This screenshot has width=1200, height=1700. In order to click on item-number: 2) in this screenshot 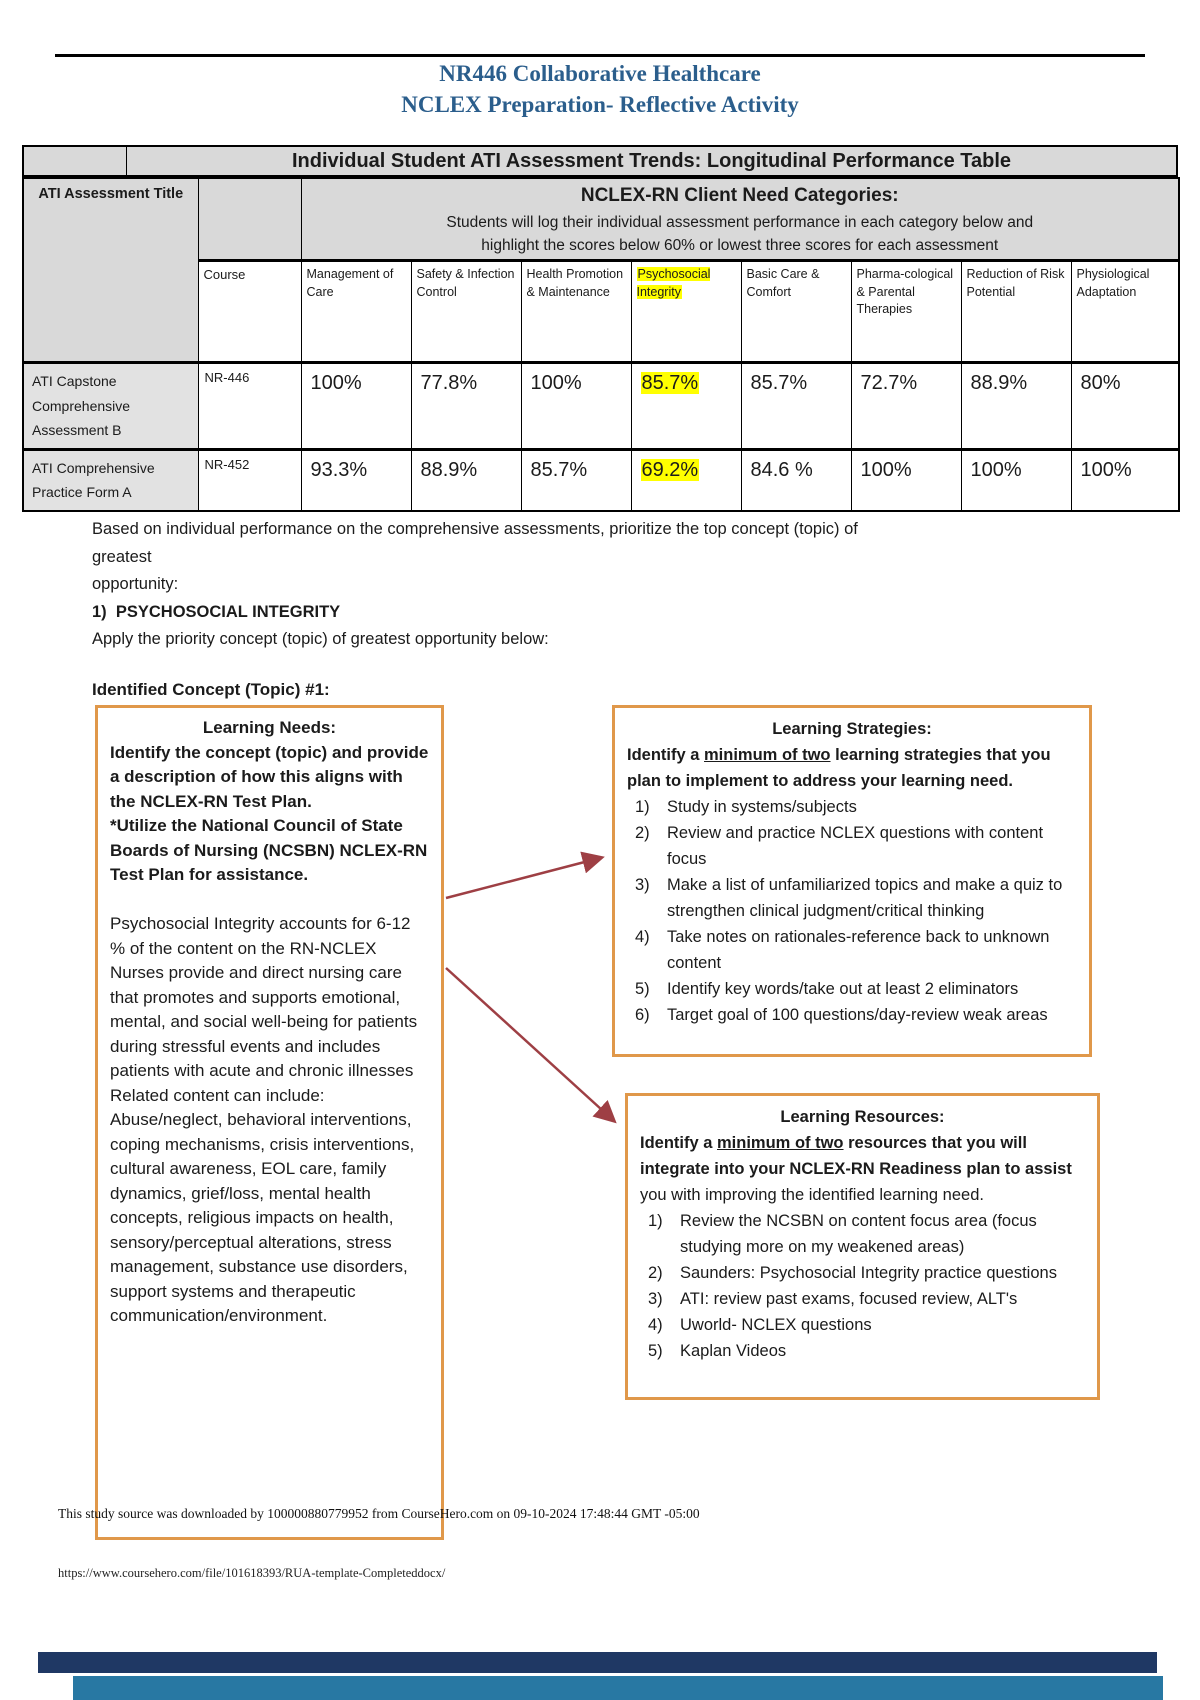, I will do `click(655, 1273)`.